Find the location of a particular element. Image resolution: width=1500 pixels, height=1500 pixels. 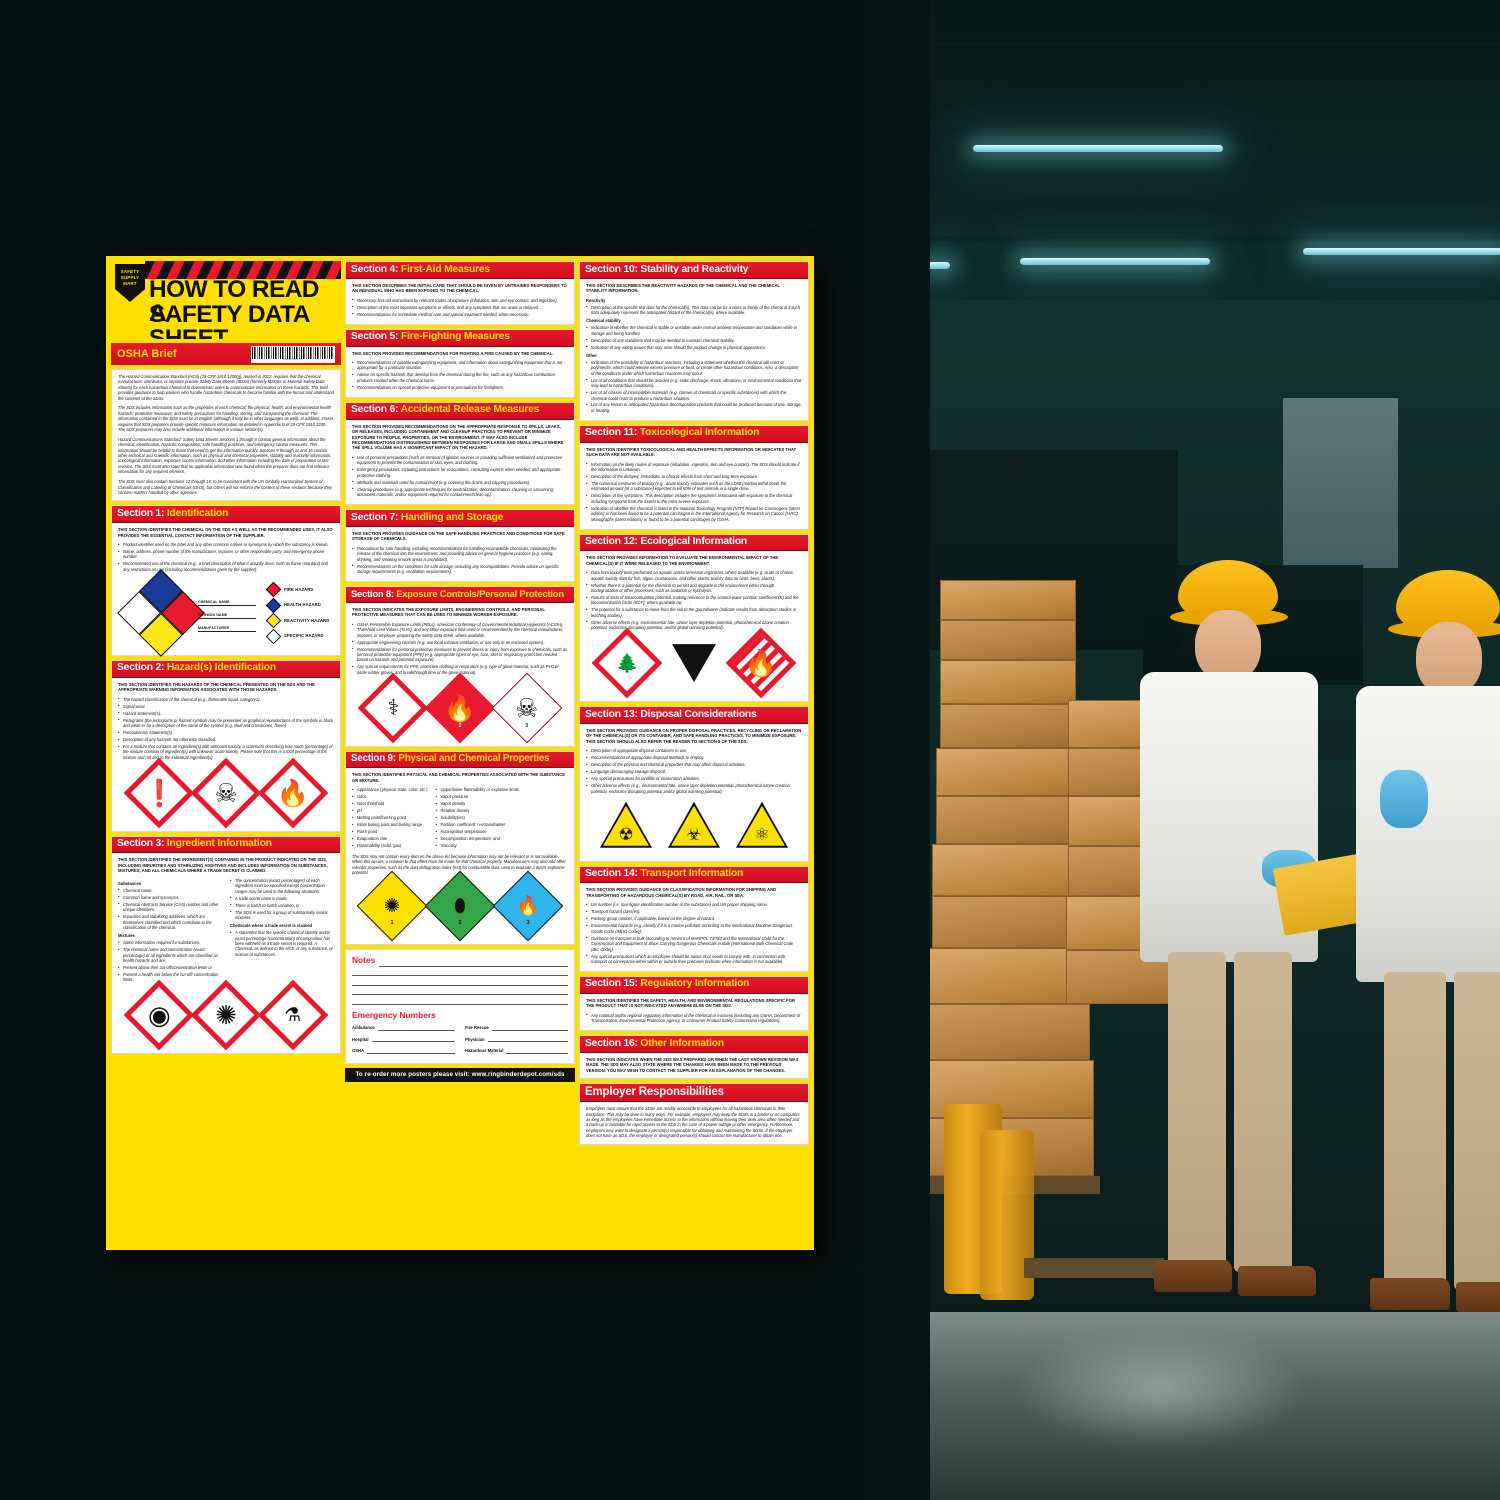

nfpa-label-lines: CHEMICAL NAME COMMON NAME MANUFACTURER is located at coordinates (227, 613).